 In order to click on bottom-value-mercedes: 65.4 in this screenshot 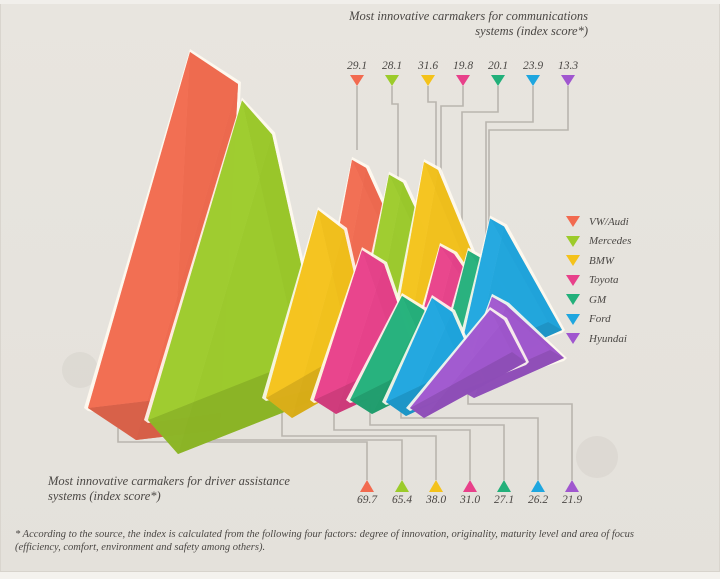, I will do `click(402, 500)`.